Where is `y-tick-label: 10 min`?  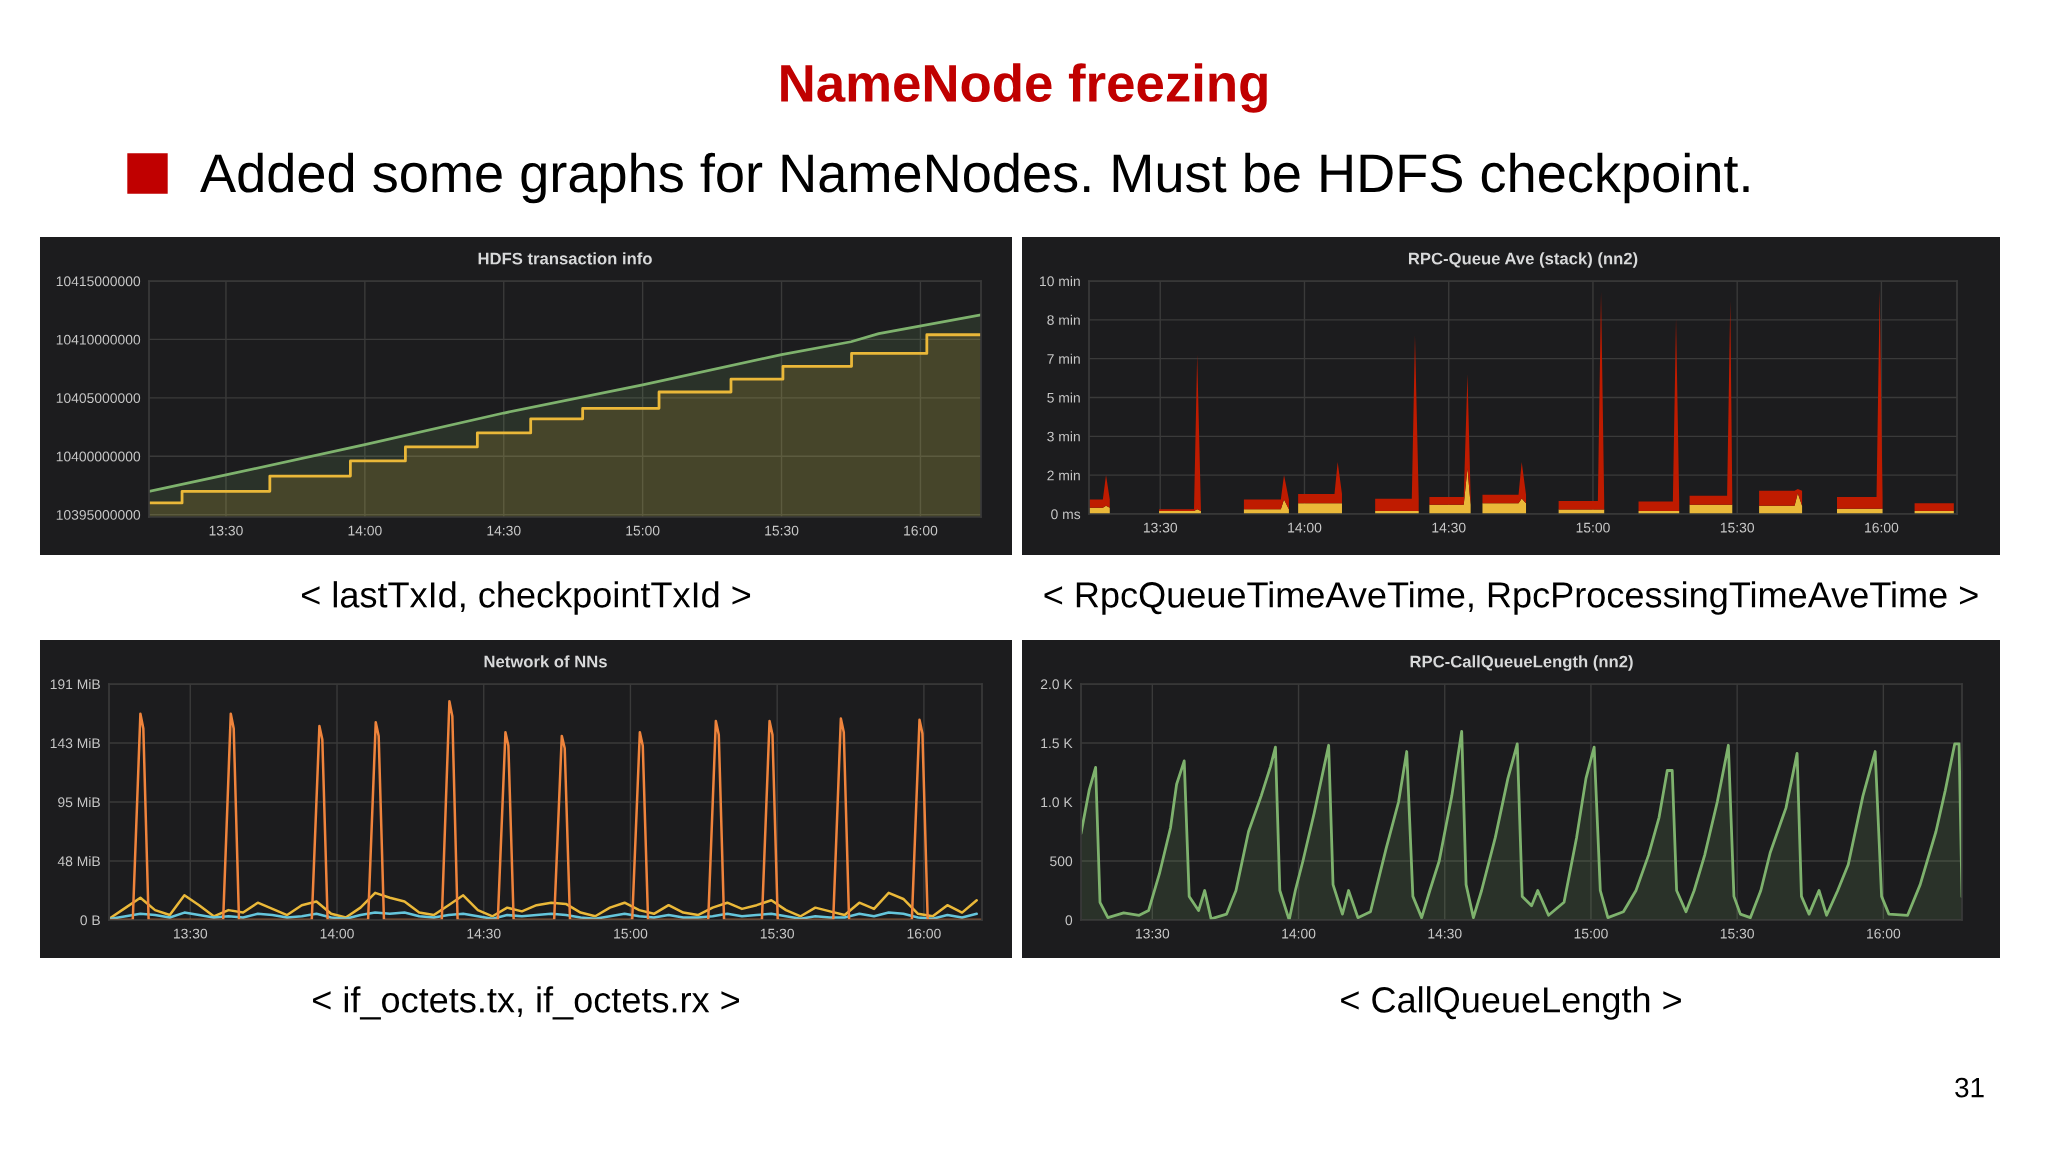 y-tick-label: 10 min is located at coordinates (1060, 281).